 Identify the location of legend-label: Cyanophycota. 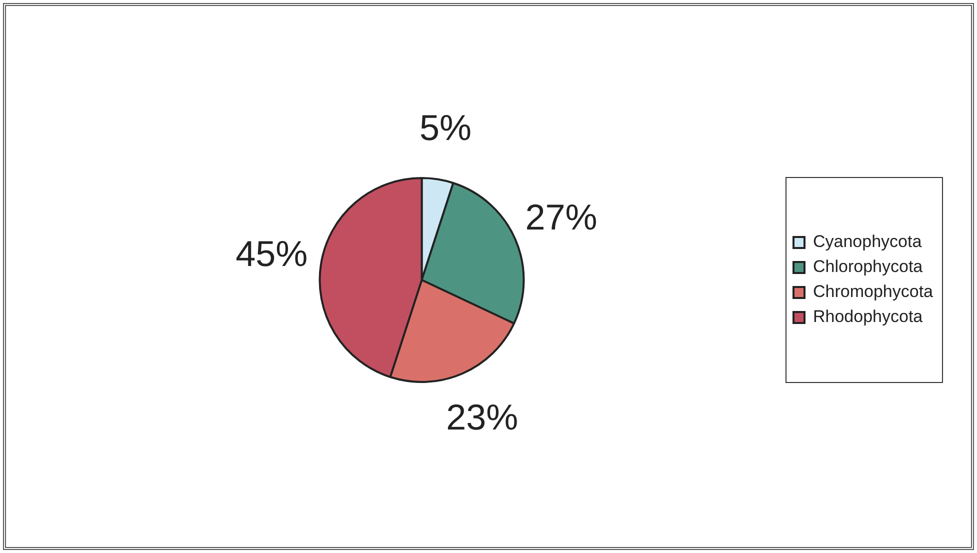
(867, 242).